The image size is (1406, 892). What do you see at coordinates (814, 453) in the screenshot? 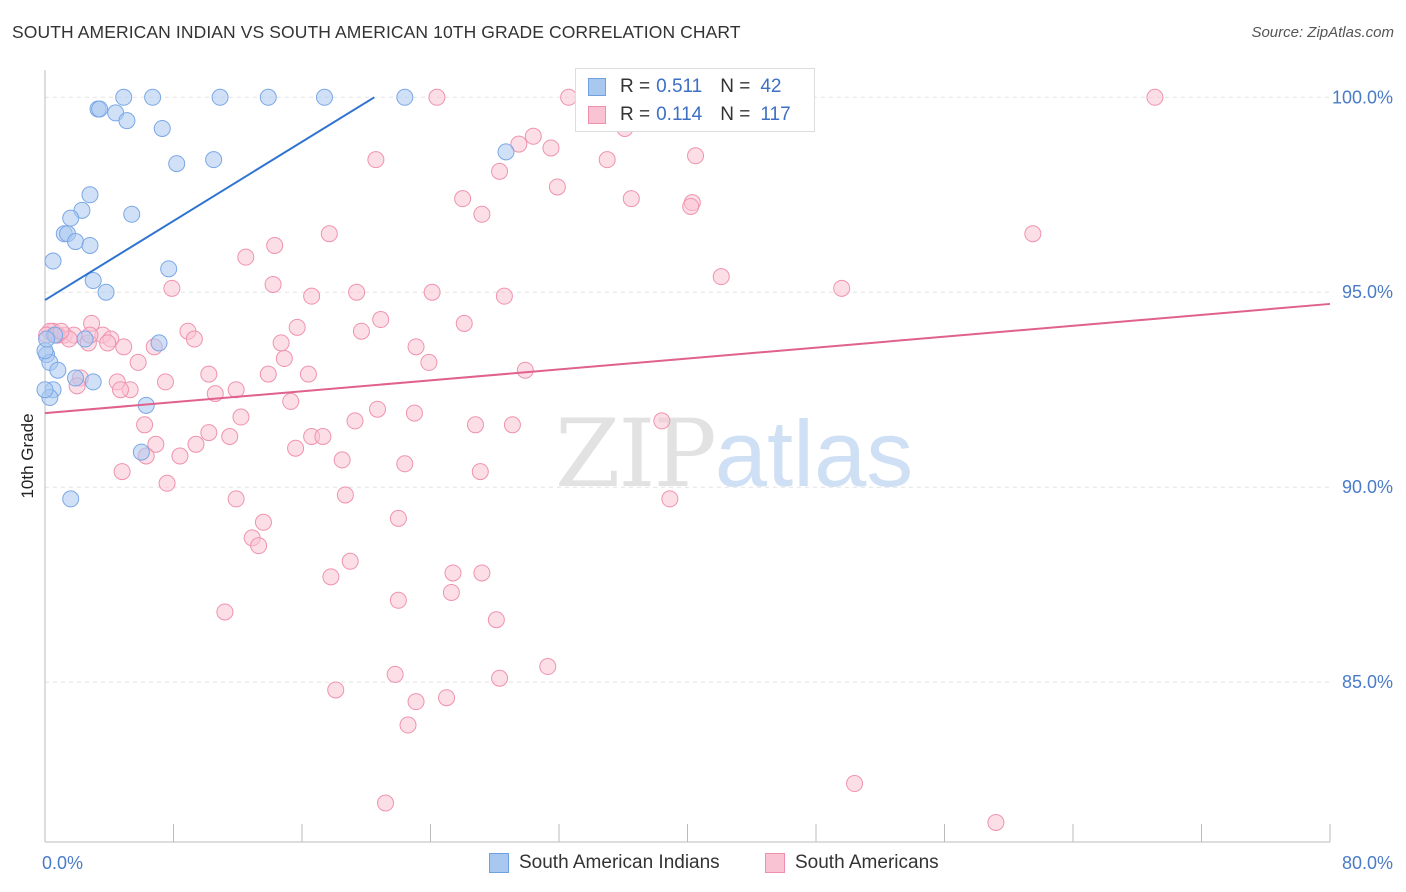
I see `watermark-atlas: atlas` at bounding box center [814, 453].